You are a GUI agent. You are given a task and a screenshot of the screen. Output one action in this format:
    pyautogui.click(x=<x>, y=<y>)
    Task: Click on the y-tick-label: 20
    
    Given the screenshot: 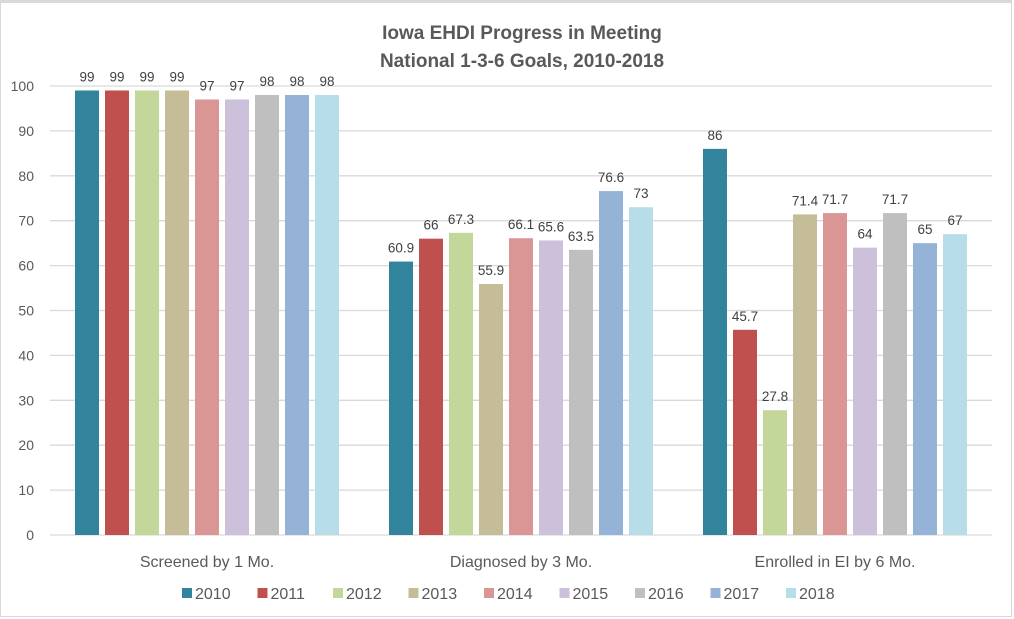 What is the action you would take?
    pyautogui.click(x=26, y=445)
    